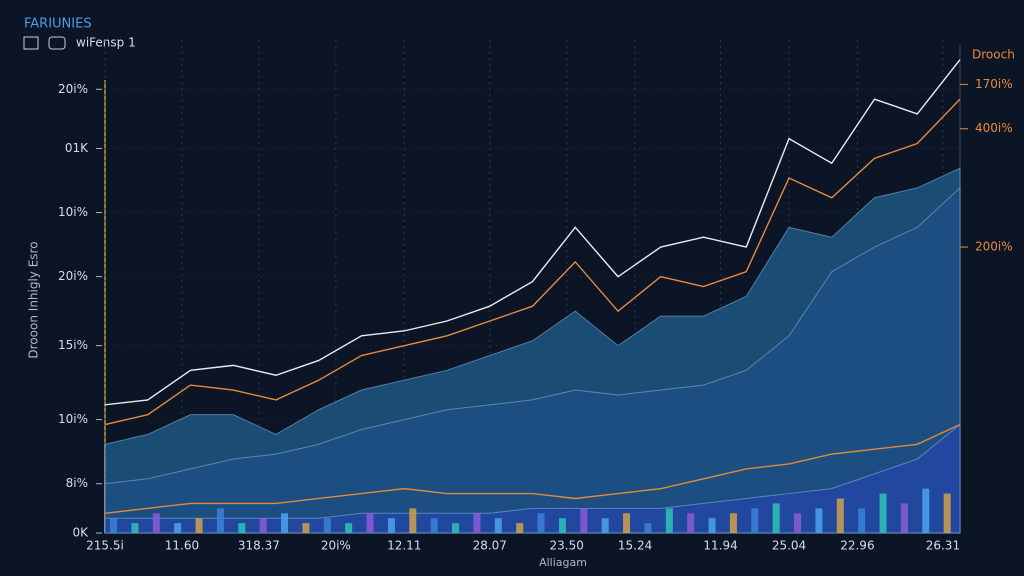 The height and width of the screenshot is (576, 1024). I want to click on x-tick-label: 12.11, so click(404, 546).